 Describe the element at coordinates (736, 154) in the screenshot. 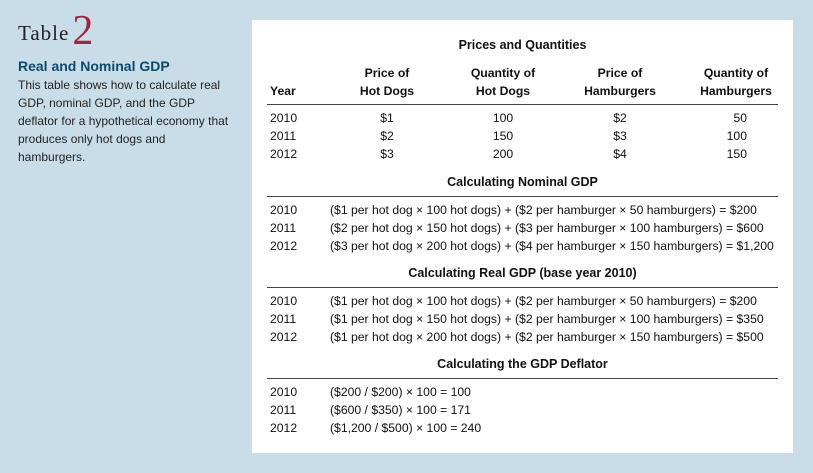

I see `qty-hamburgers-cell: 150` at that location.